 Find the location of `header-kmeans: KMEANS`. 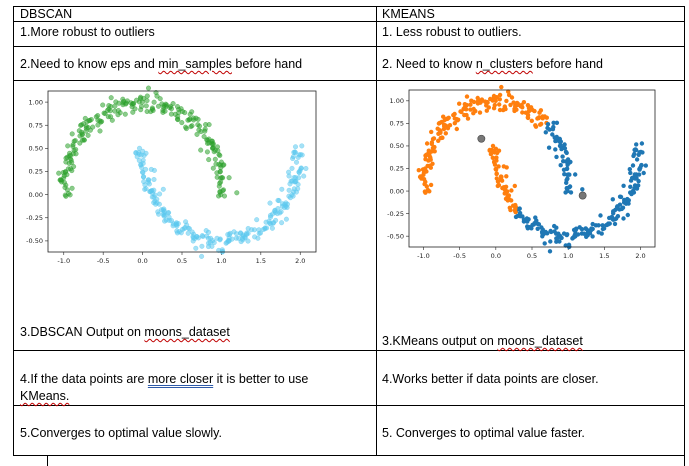

header-kmeans: KMEANS is located at coordinates (408, 14).